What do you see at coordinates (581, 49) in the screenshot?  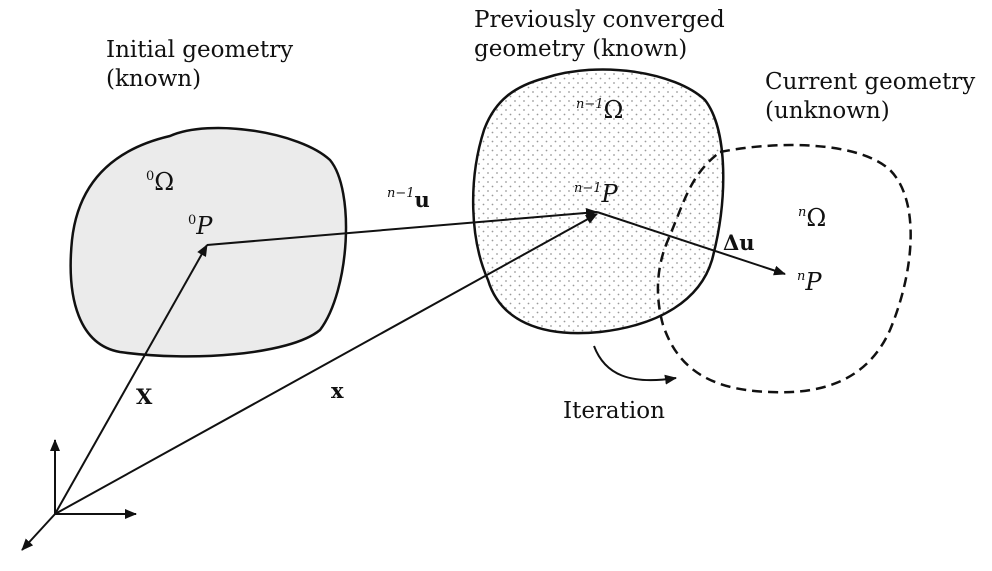 I see `previous-caption-line2: geometry (known)` at bounding box center [581, 49].